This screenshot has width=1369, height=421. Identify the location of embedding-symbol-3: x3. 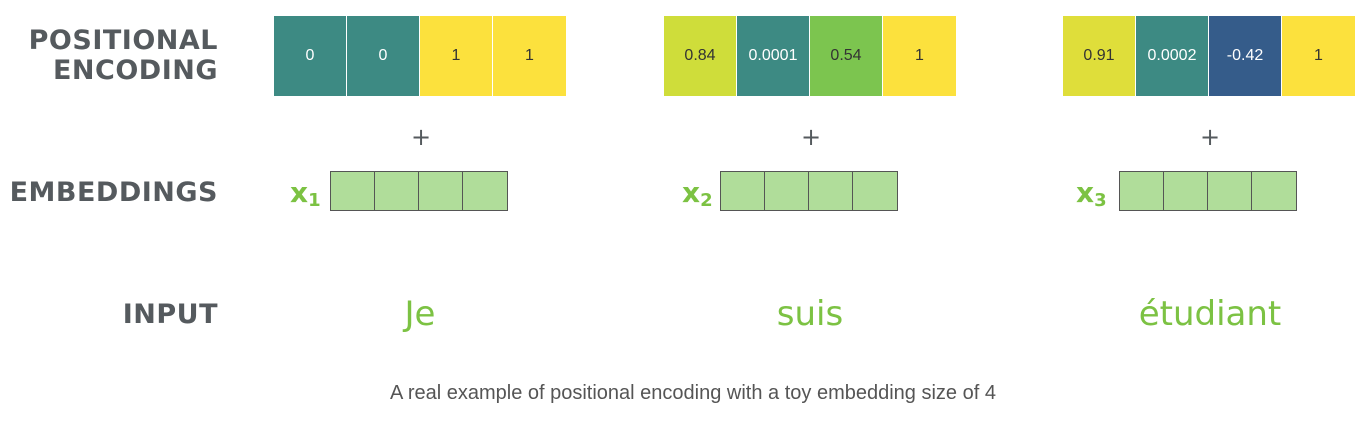
(1091, 197).